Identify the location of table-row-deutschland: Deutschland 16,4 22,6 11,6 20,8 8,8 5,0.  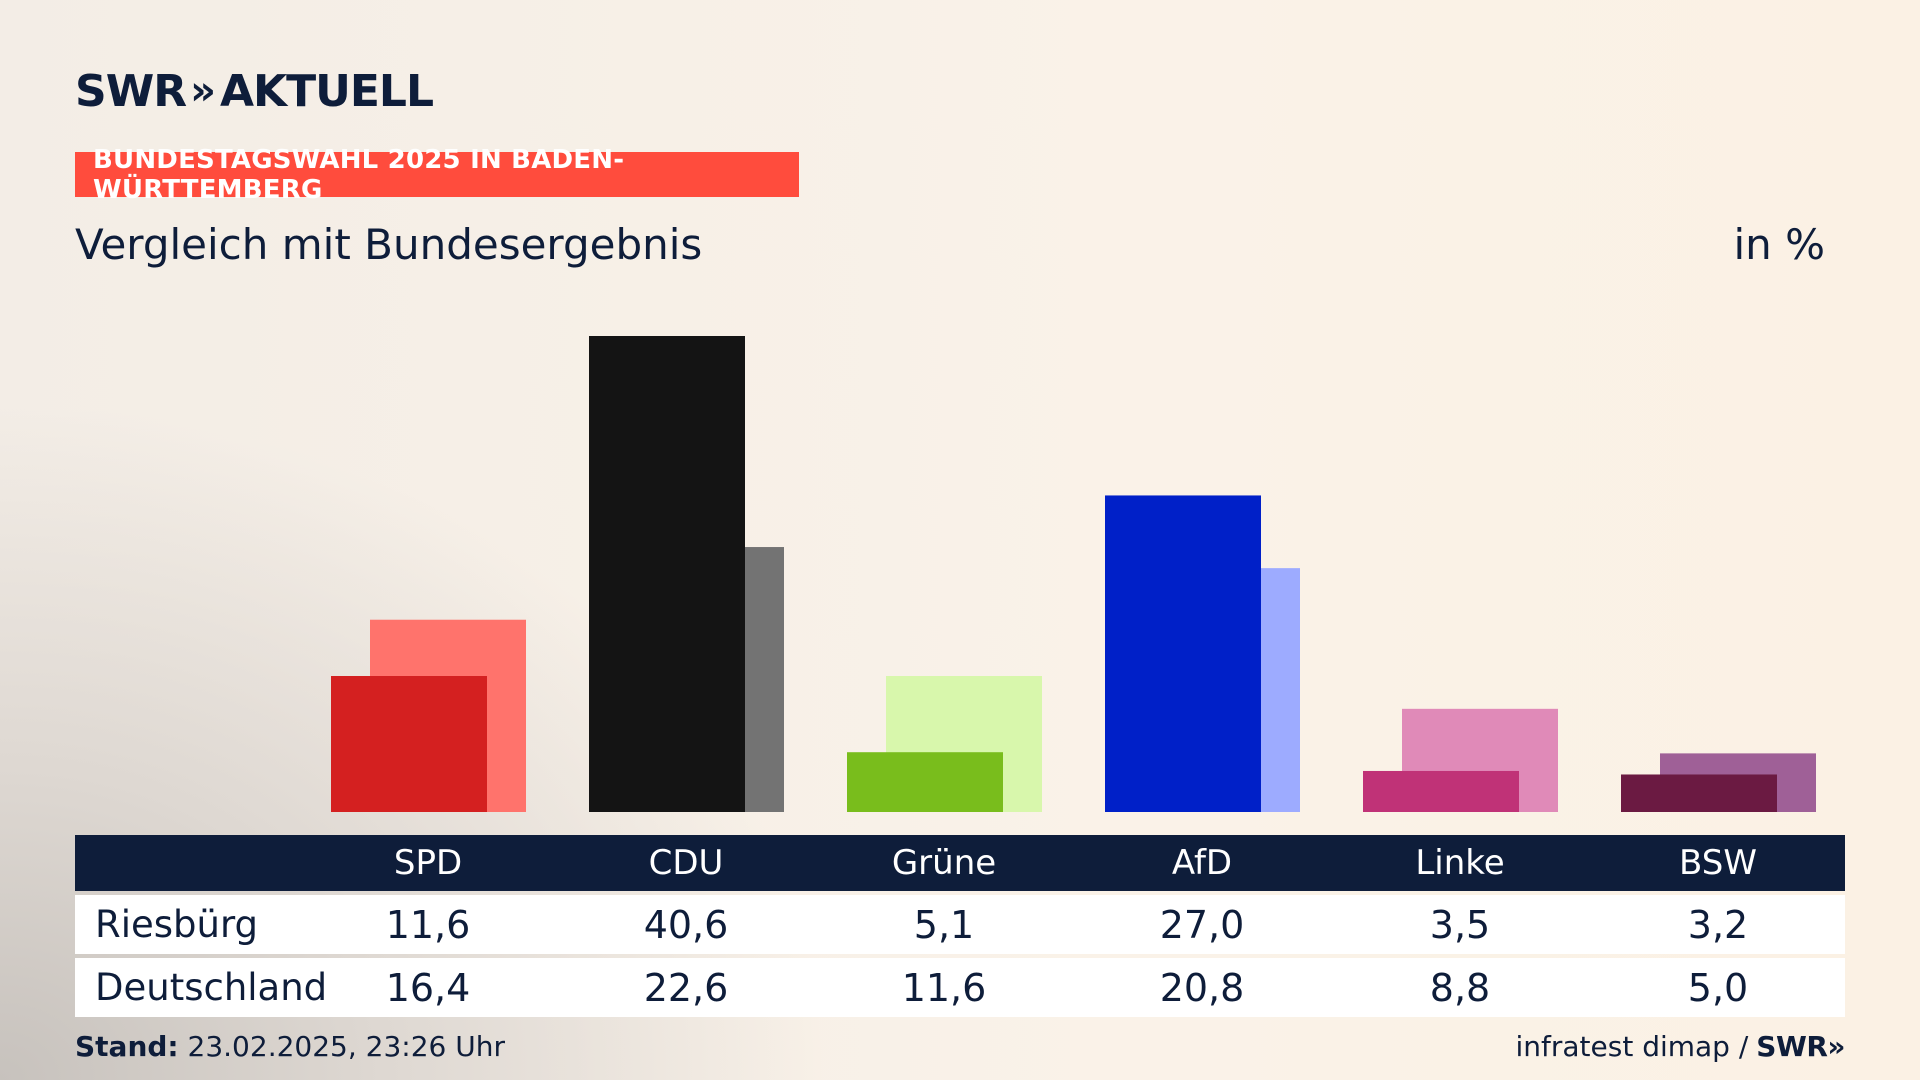
(960, 987).